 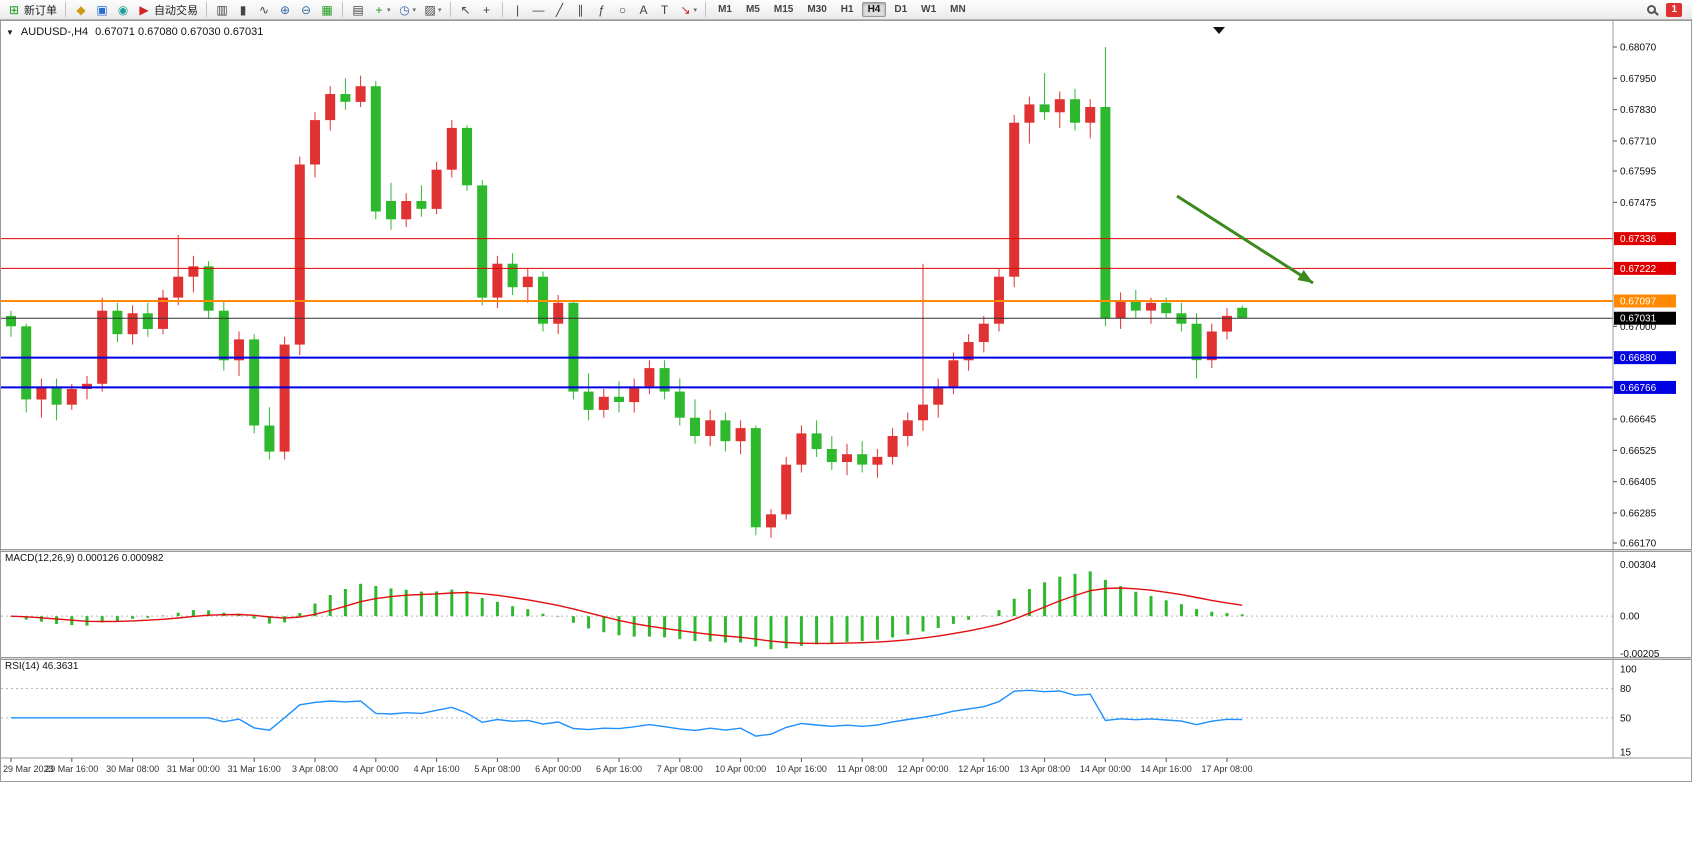 I want to click on arrow-objects-button: ↘ ▾, so click(x=688, y=10).